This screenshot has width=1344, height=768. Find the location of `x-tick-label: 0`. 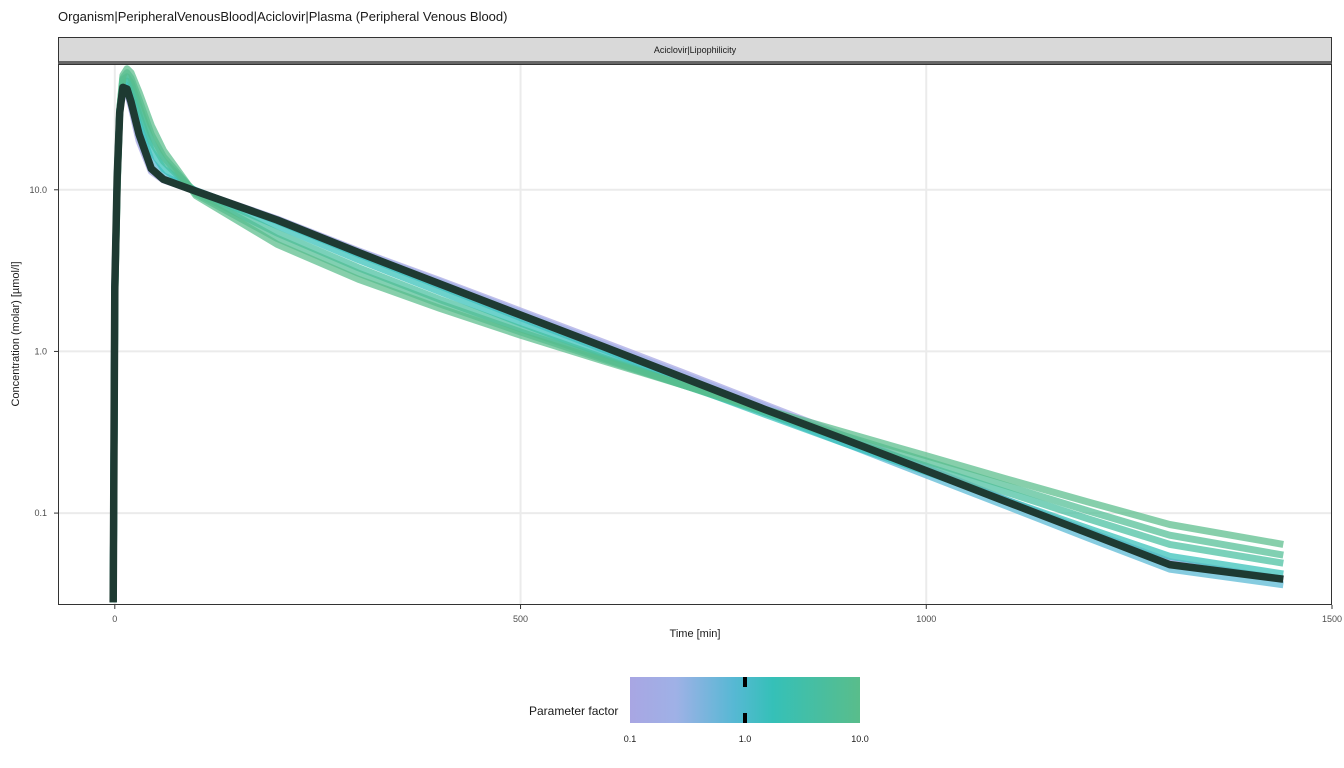

x-tick-label: 0 is located at coordinates (114, 619).